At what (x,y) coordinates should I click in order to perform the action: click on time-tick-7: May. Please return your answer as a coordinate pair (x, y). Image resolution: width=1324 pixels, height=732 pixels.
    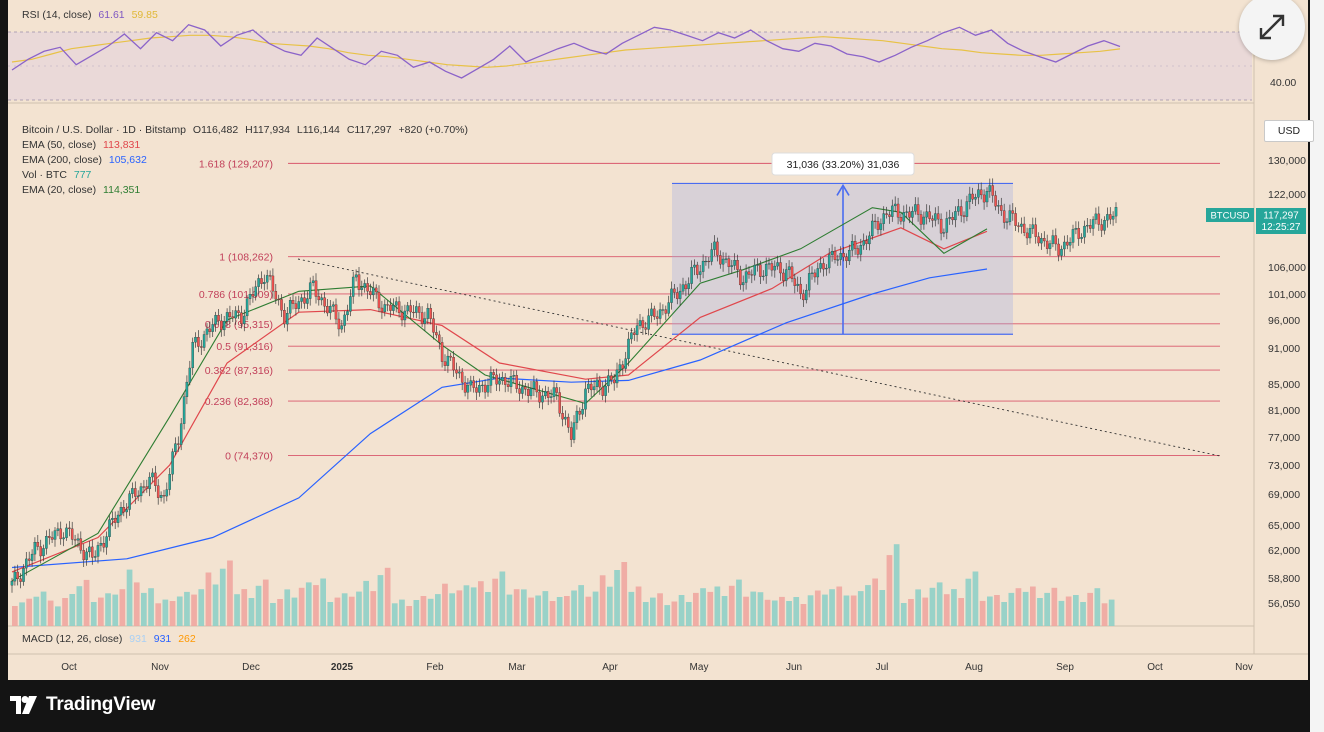
    Looking at the image, I should click on (699, 667).